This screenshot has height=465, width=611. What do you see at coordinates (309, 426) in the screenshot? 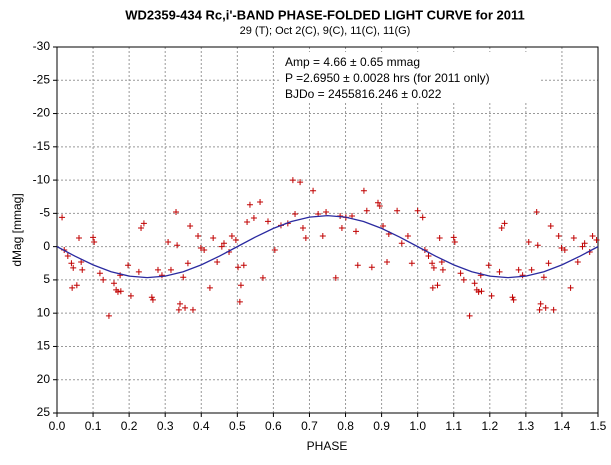
I see `x-tick-label: 0.7` at bounding box center [309, 426].